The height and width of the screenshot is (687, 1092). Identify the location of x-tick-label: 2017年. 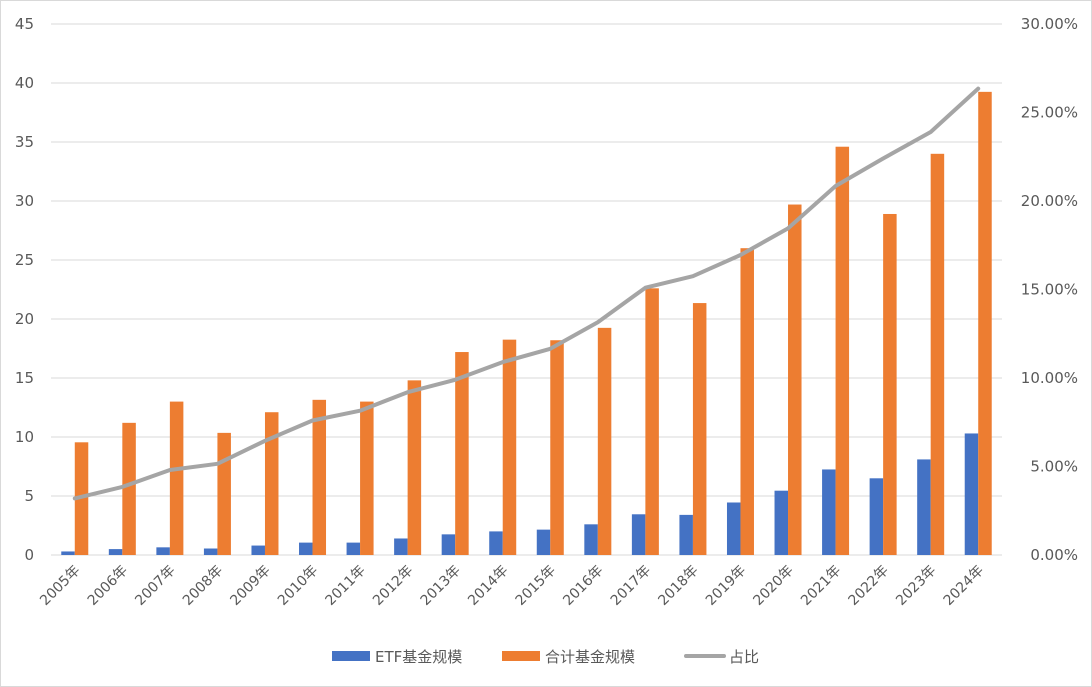
(631, 586).